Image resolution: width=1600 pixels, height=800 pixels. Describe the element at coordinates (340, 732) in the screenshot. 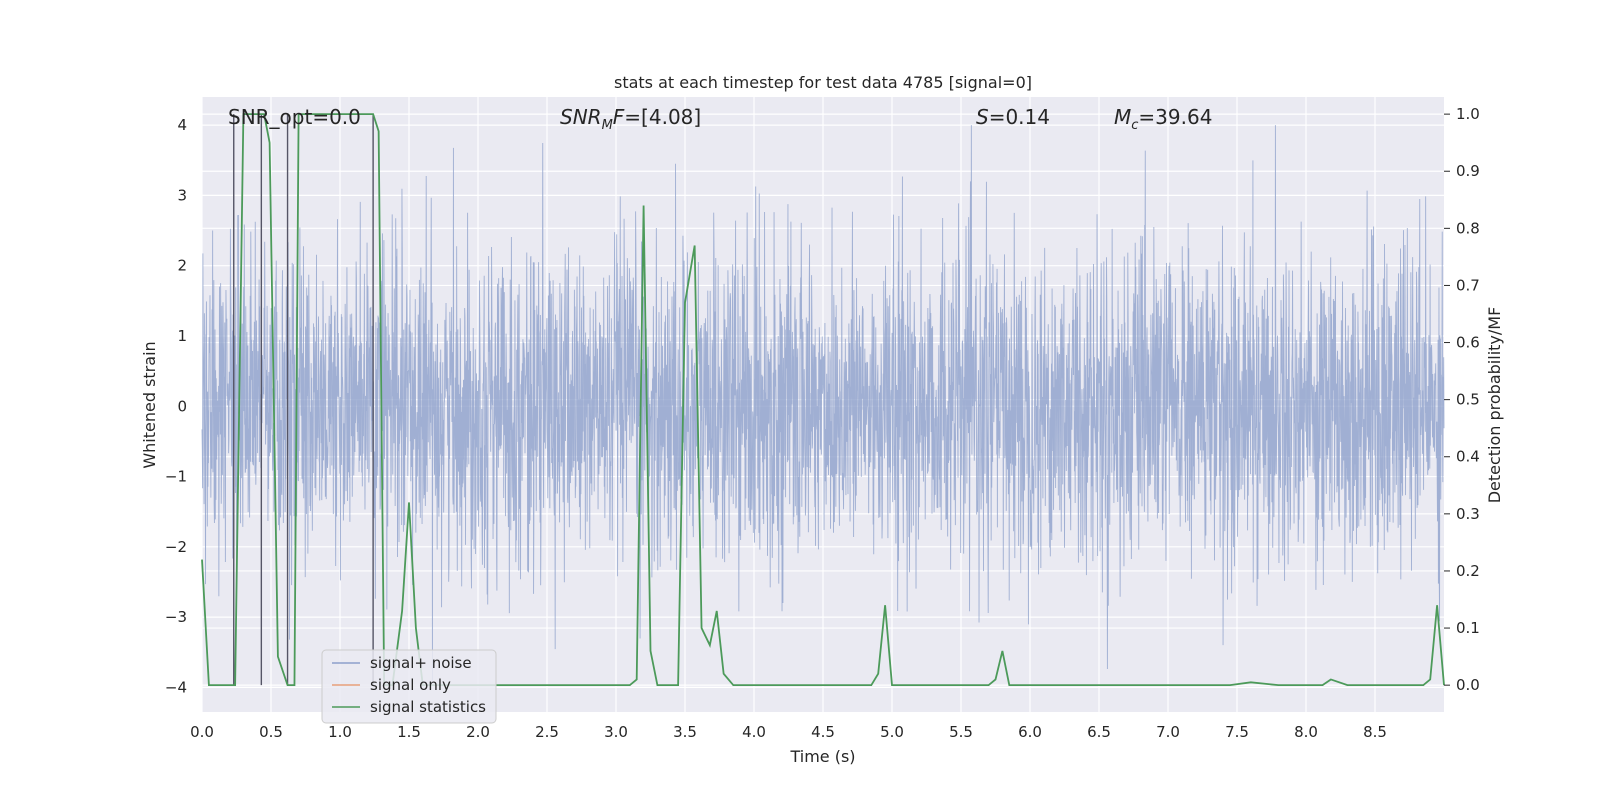

I see `x-tick-label: 1.0` at that location.